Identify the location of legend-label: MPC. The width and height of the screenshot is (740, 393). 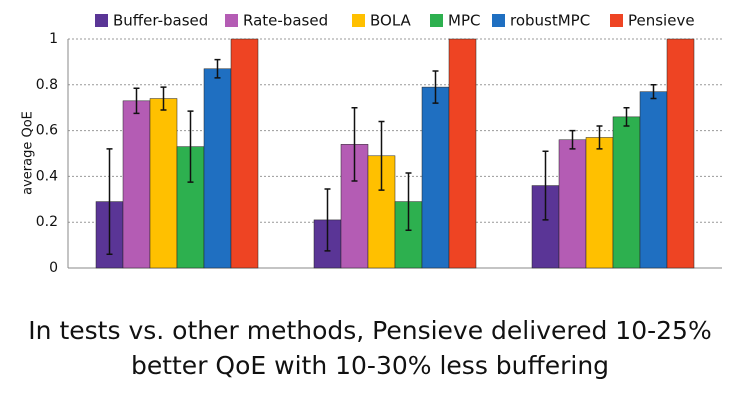
(464, 21).